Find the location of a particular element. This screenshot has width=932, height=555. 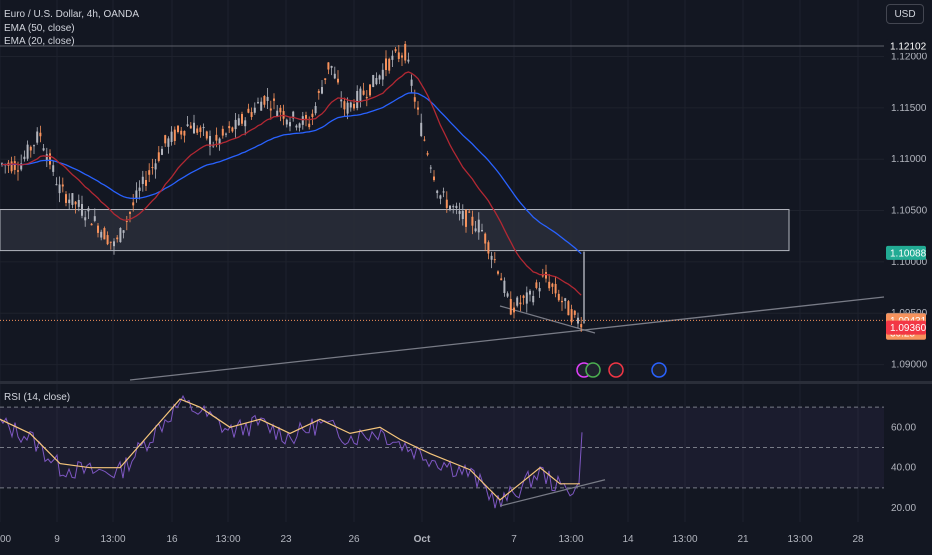

price-badge-label: 1.12102 is located at coordinates (908, 47).